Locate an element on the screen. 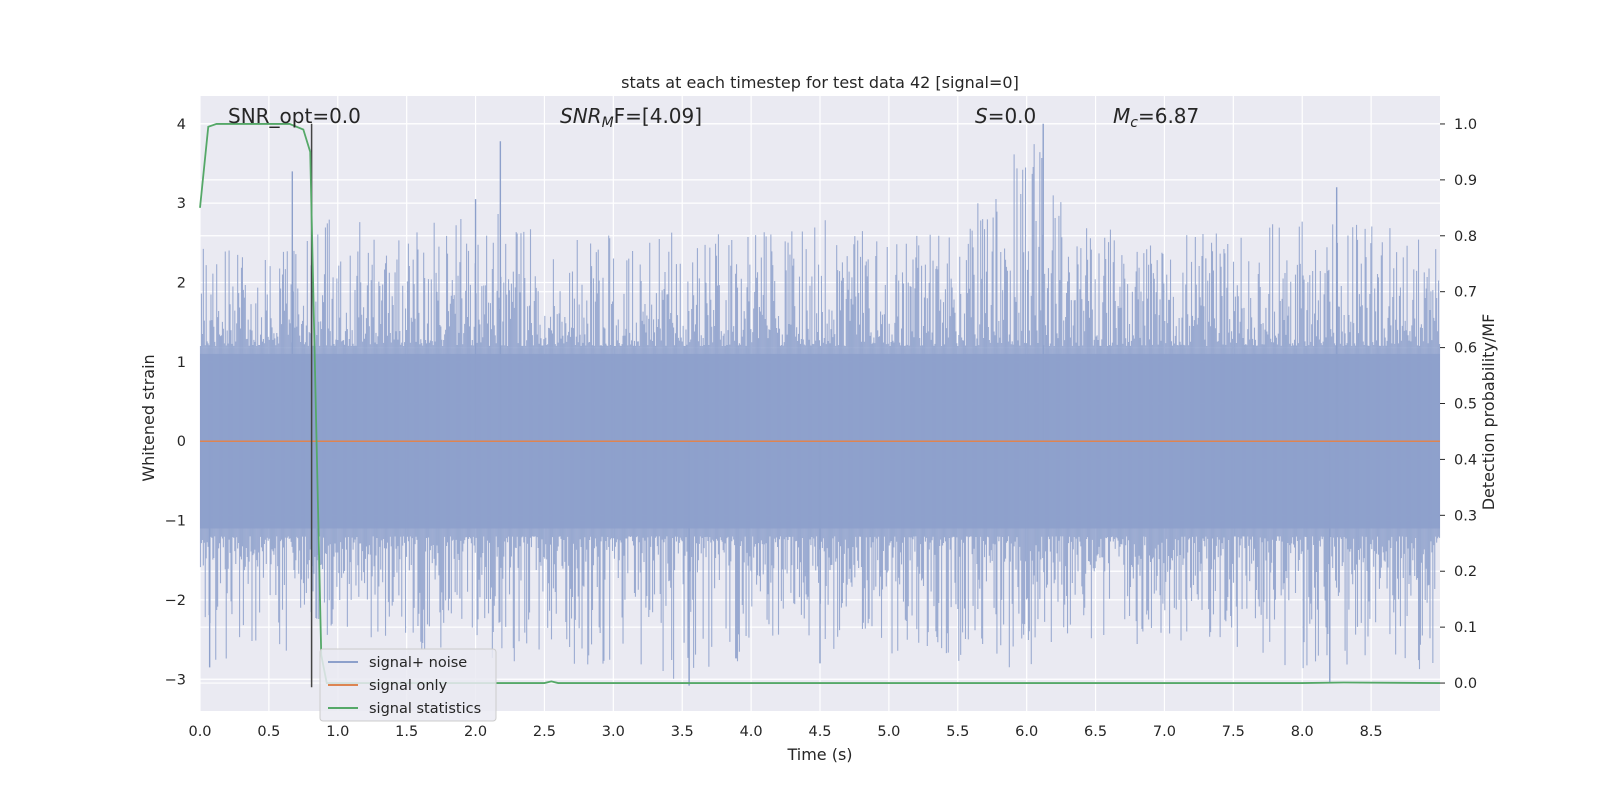  snr-mf-annotation: SNRMF=[4.09] is located at coordinates (631, 117).